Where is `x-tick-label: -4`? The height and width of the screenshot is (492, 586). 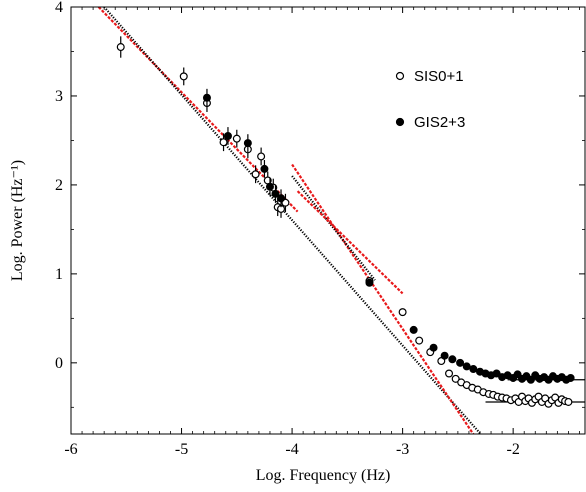 x-tick-label: -4 is located at coordinates (291, 449).